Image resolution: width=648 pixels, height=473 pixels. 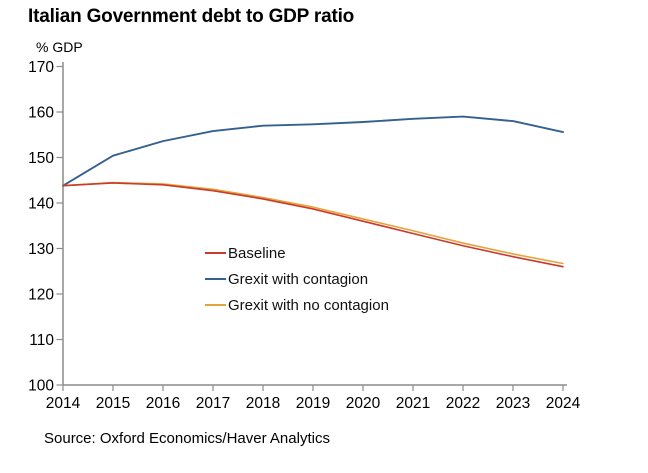 What do you see at coordinates (413, 403) in the screenshot?
I see `x-tick-label: 2021` at bounding box center [413, 403].